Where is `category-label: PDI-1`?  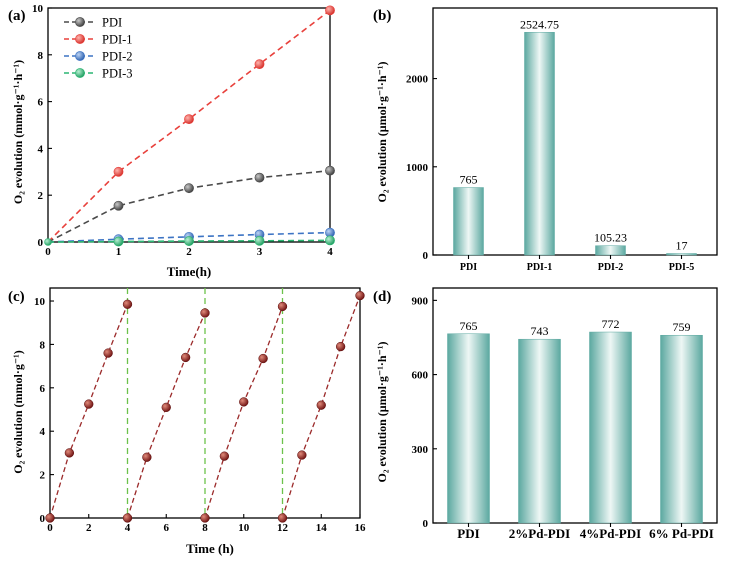
category-label: PDI-1 is located at coordinates (540, 267).